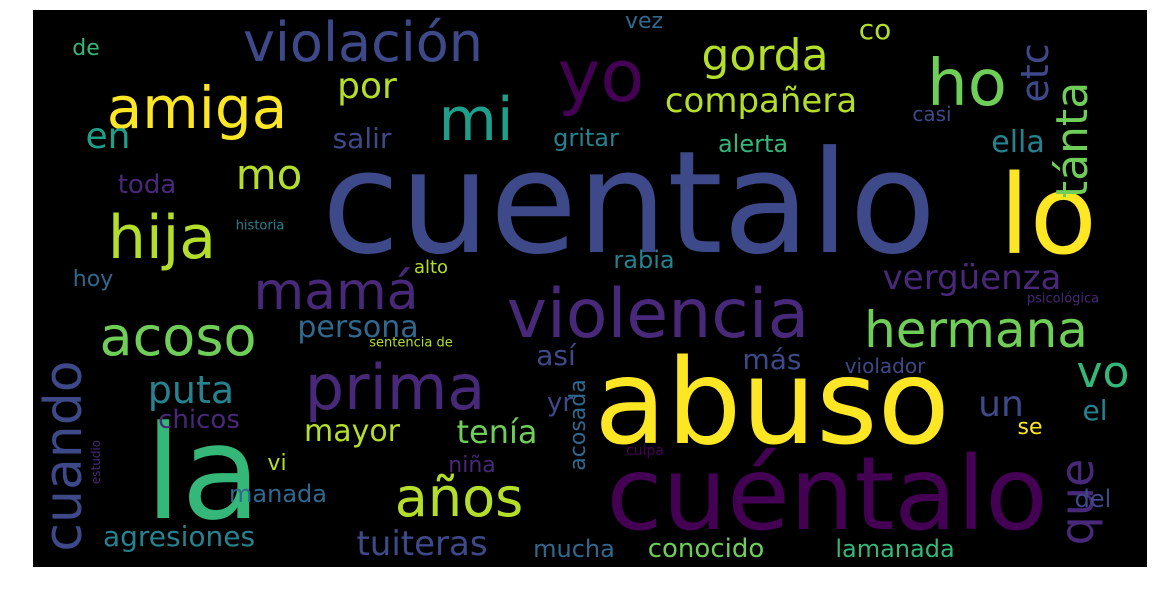  I want to click on word-chicos: chicos, so click(199, 420).